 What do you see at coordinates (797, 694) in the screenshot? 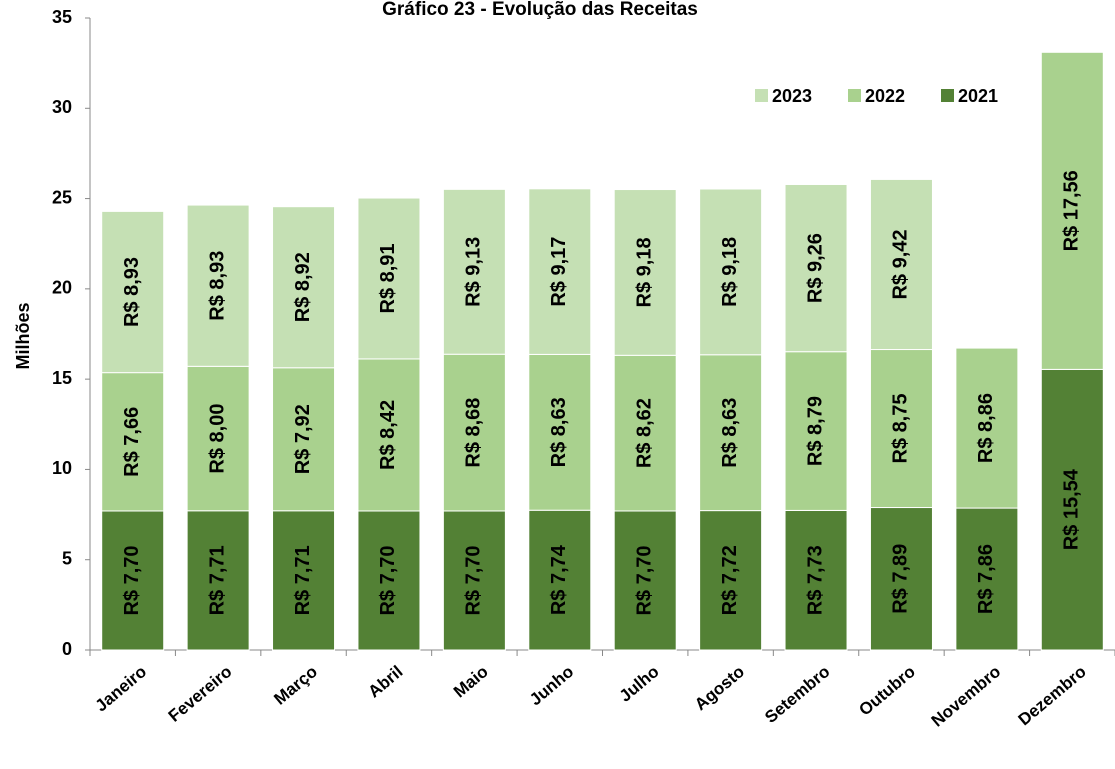
I see `x-tick-label: Setembro` at bounding box center [797, 694].